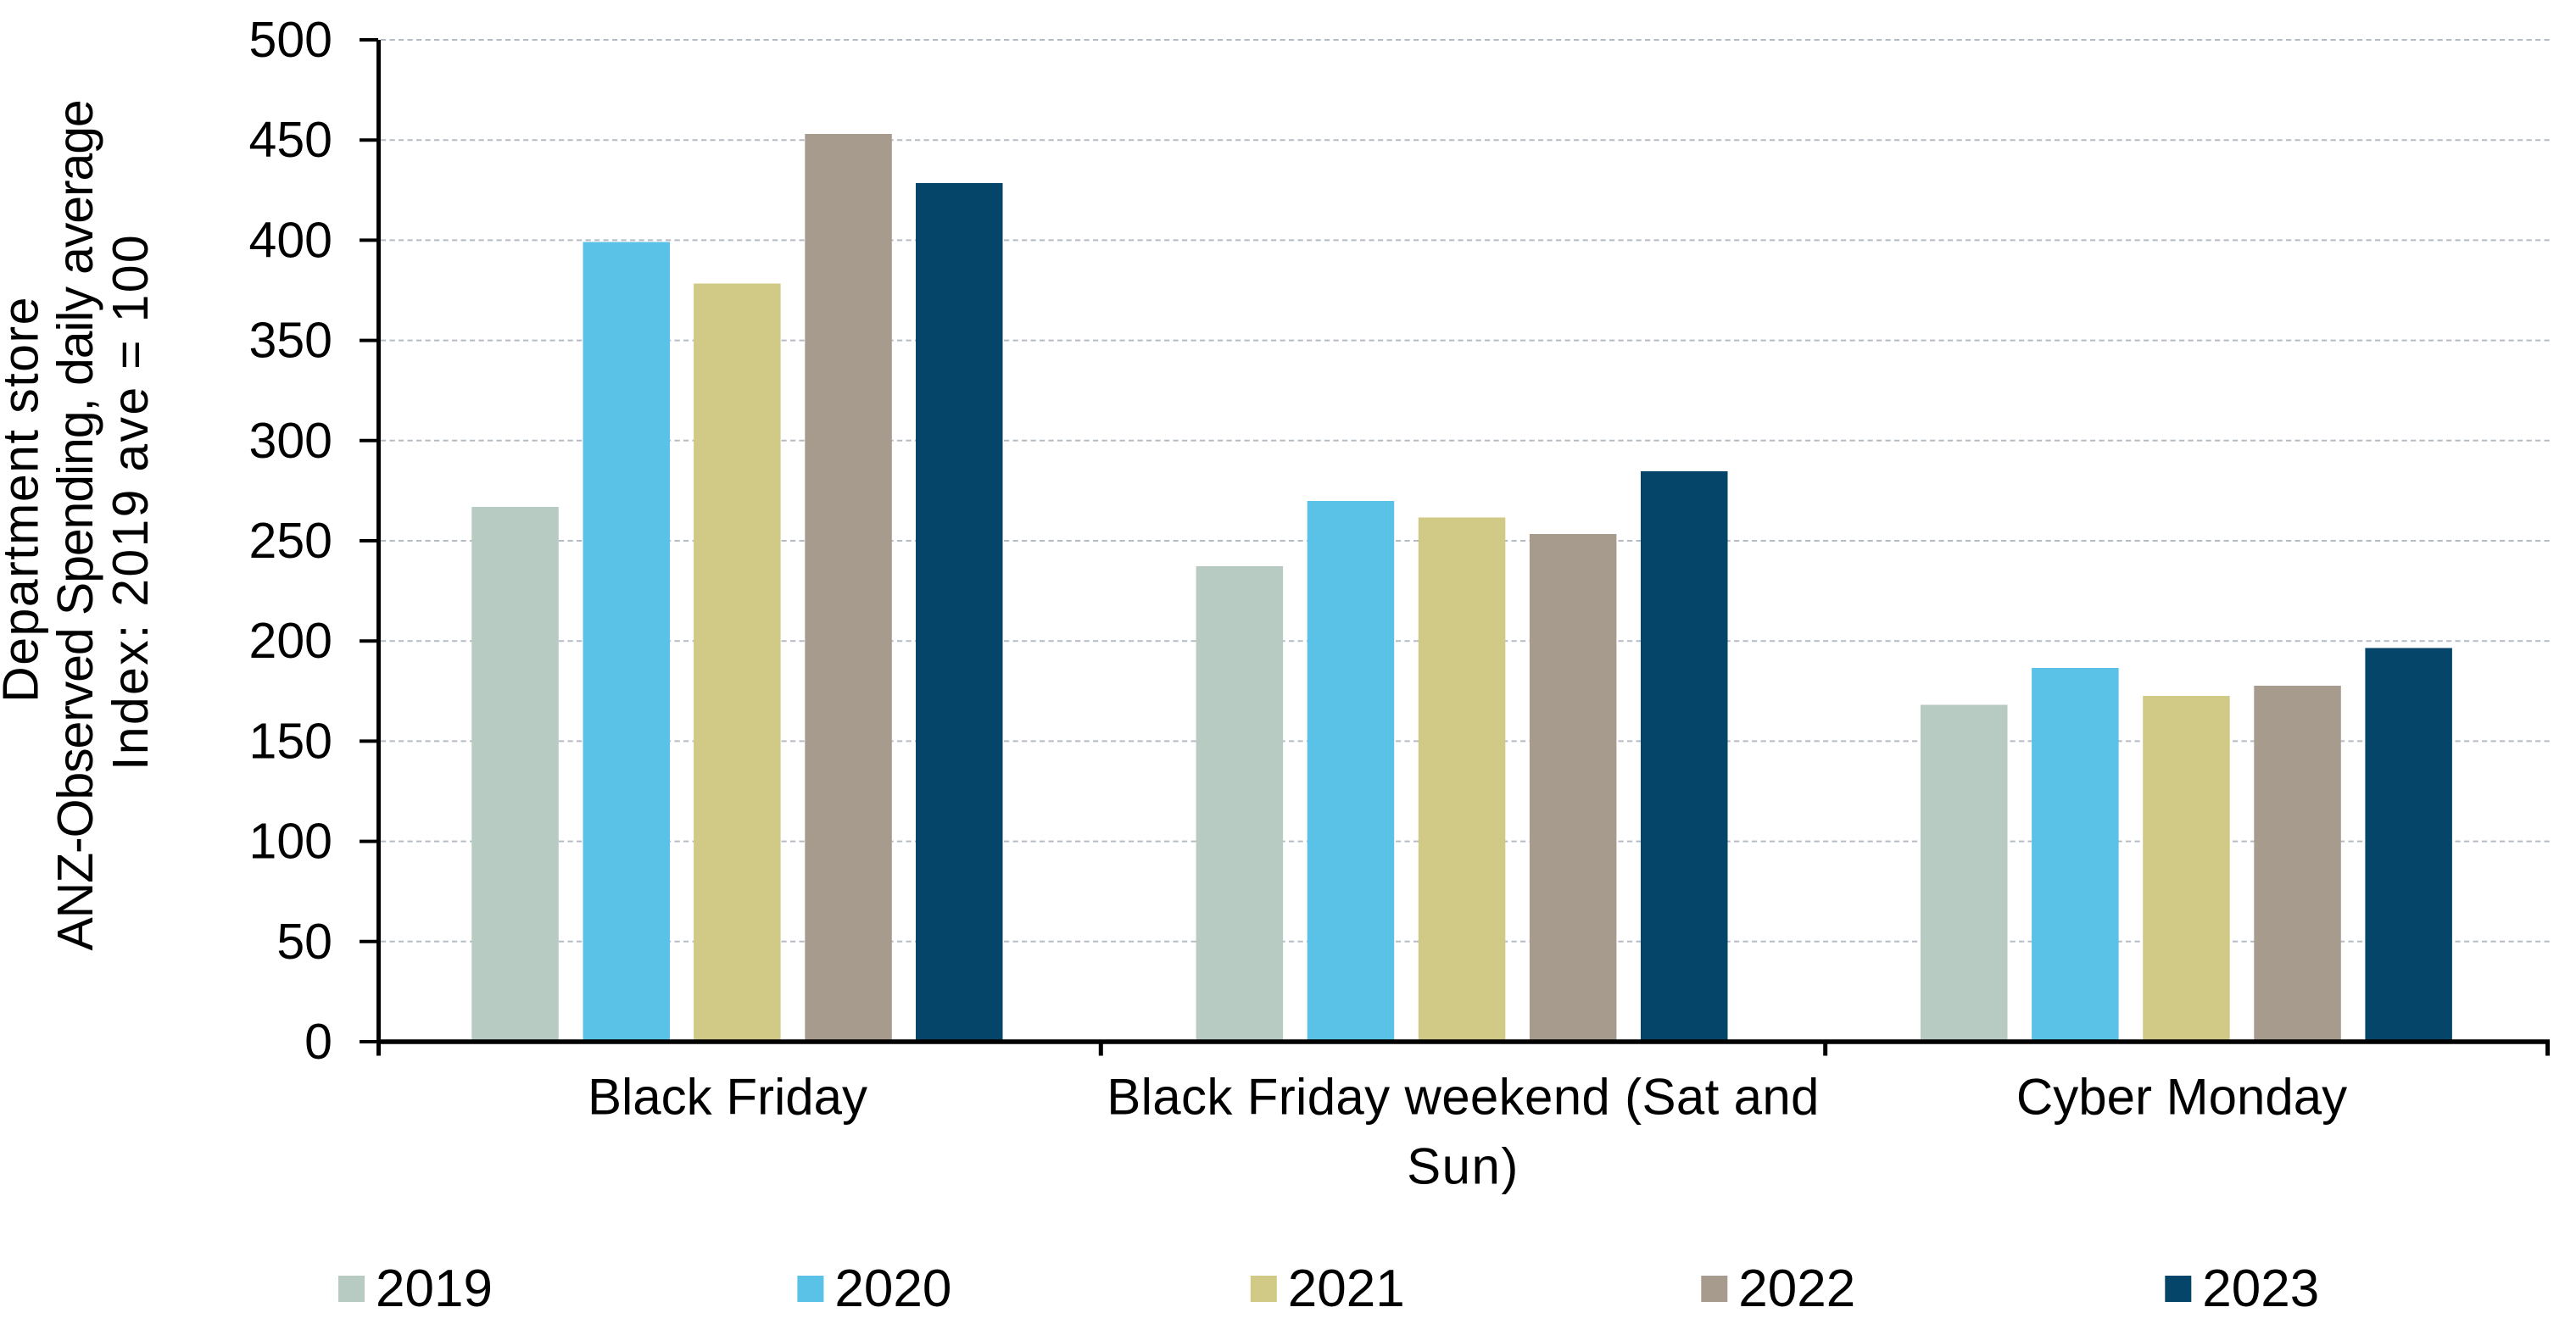  I want to click on svg-text: Department store, so click(24, 499).